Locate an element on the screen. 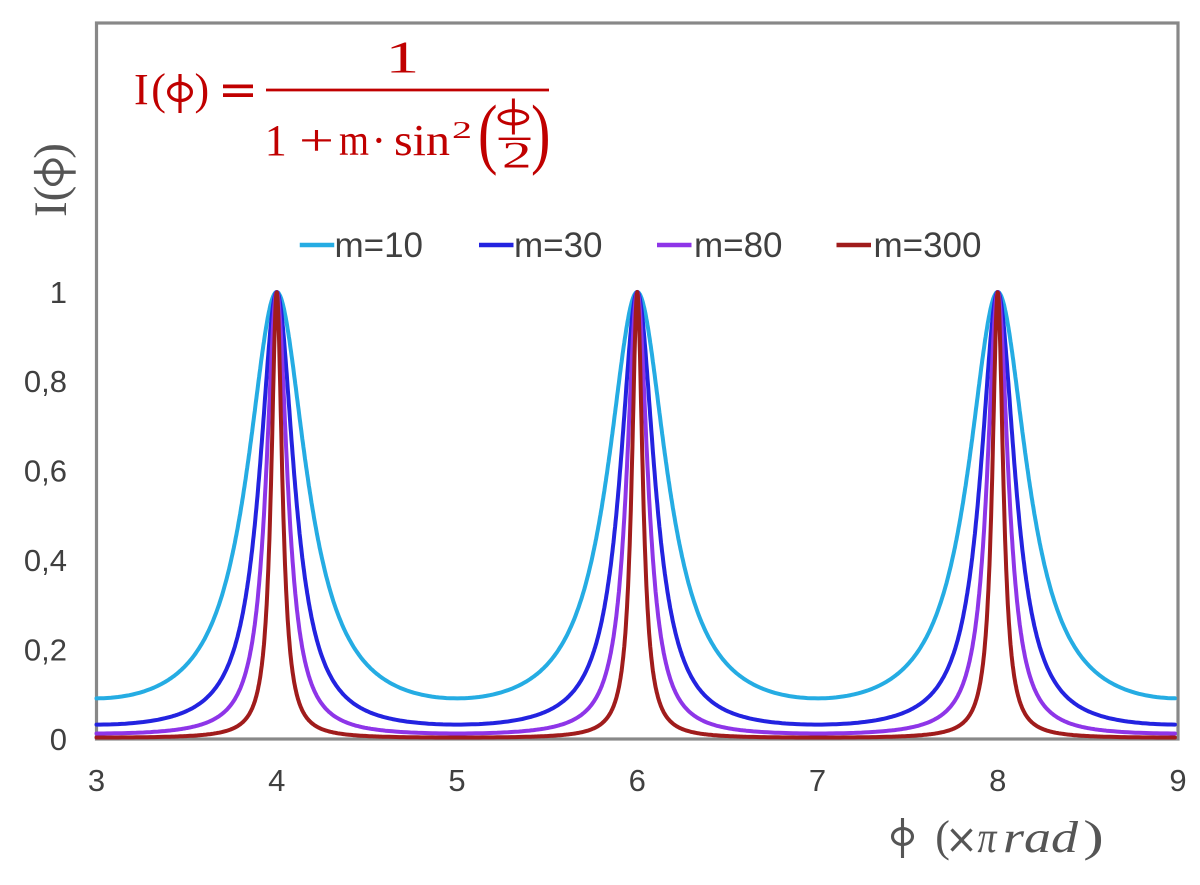 This screenshot has width=1200, height=885. svg-text: 0 is located at coordinates (58, 739).